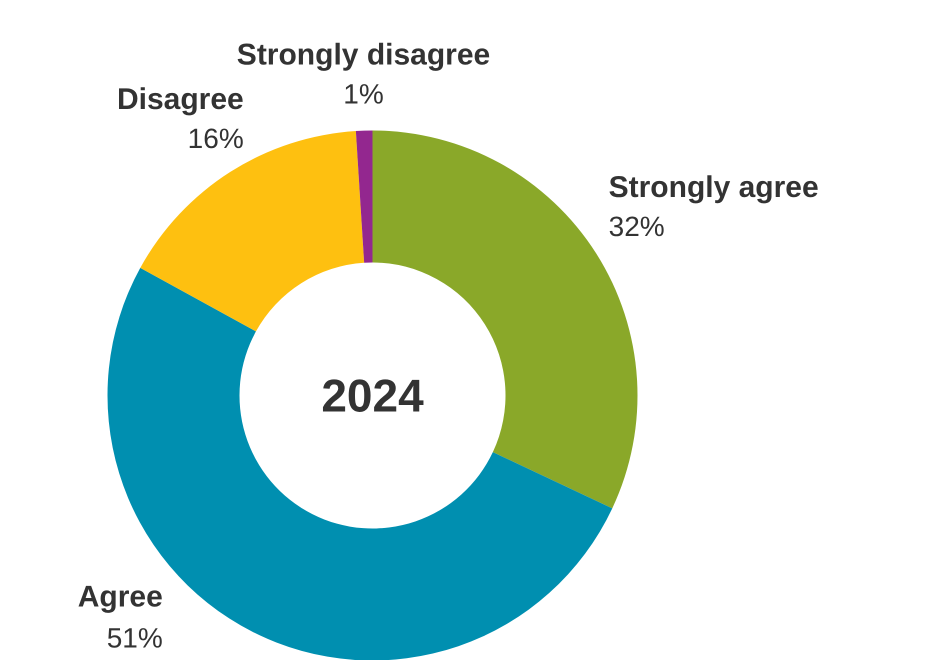  I want to click on data-label: 16%, so click(216, 138).